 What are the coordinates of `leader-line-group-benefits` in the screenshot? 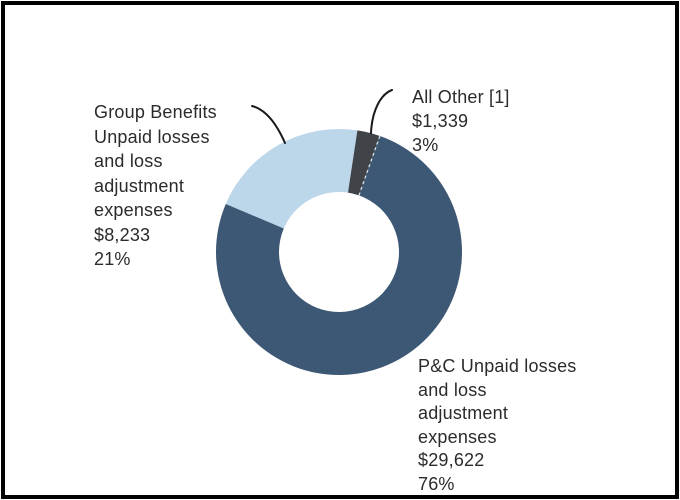 It's located at (268, 124).